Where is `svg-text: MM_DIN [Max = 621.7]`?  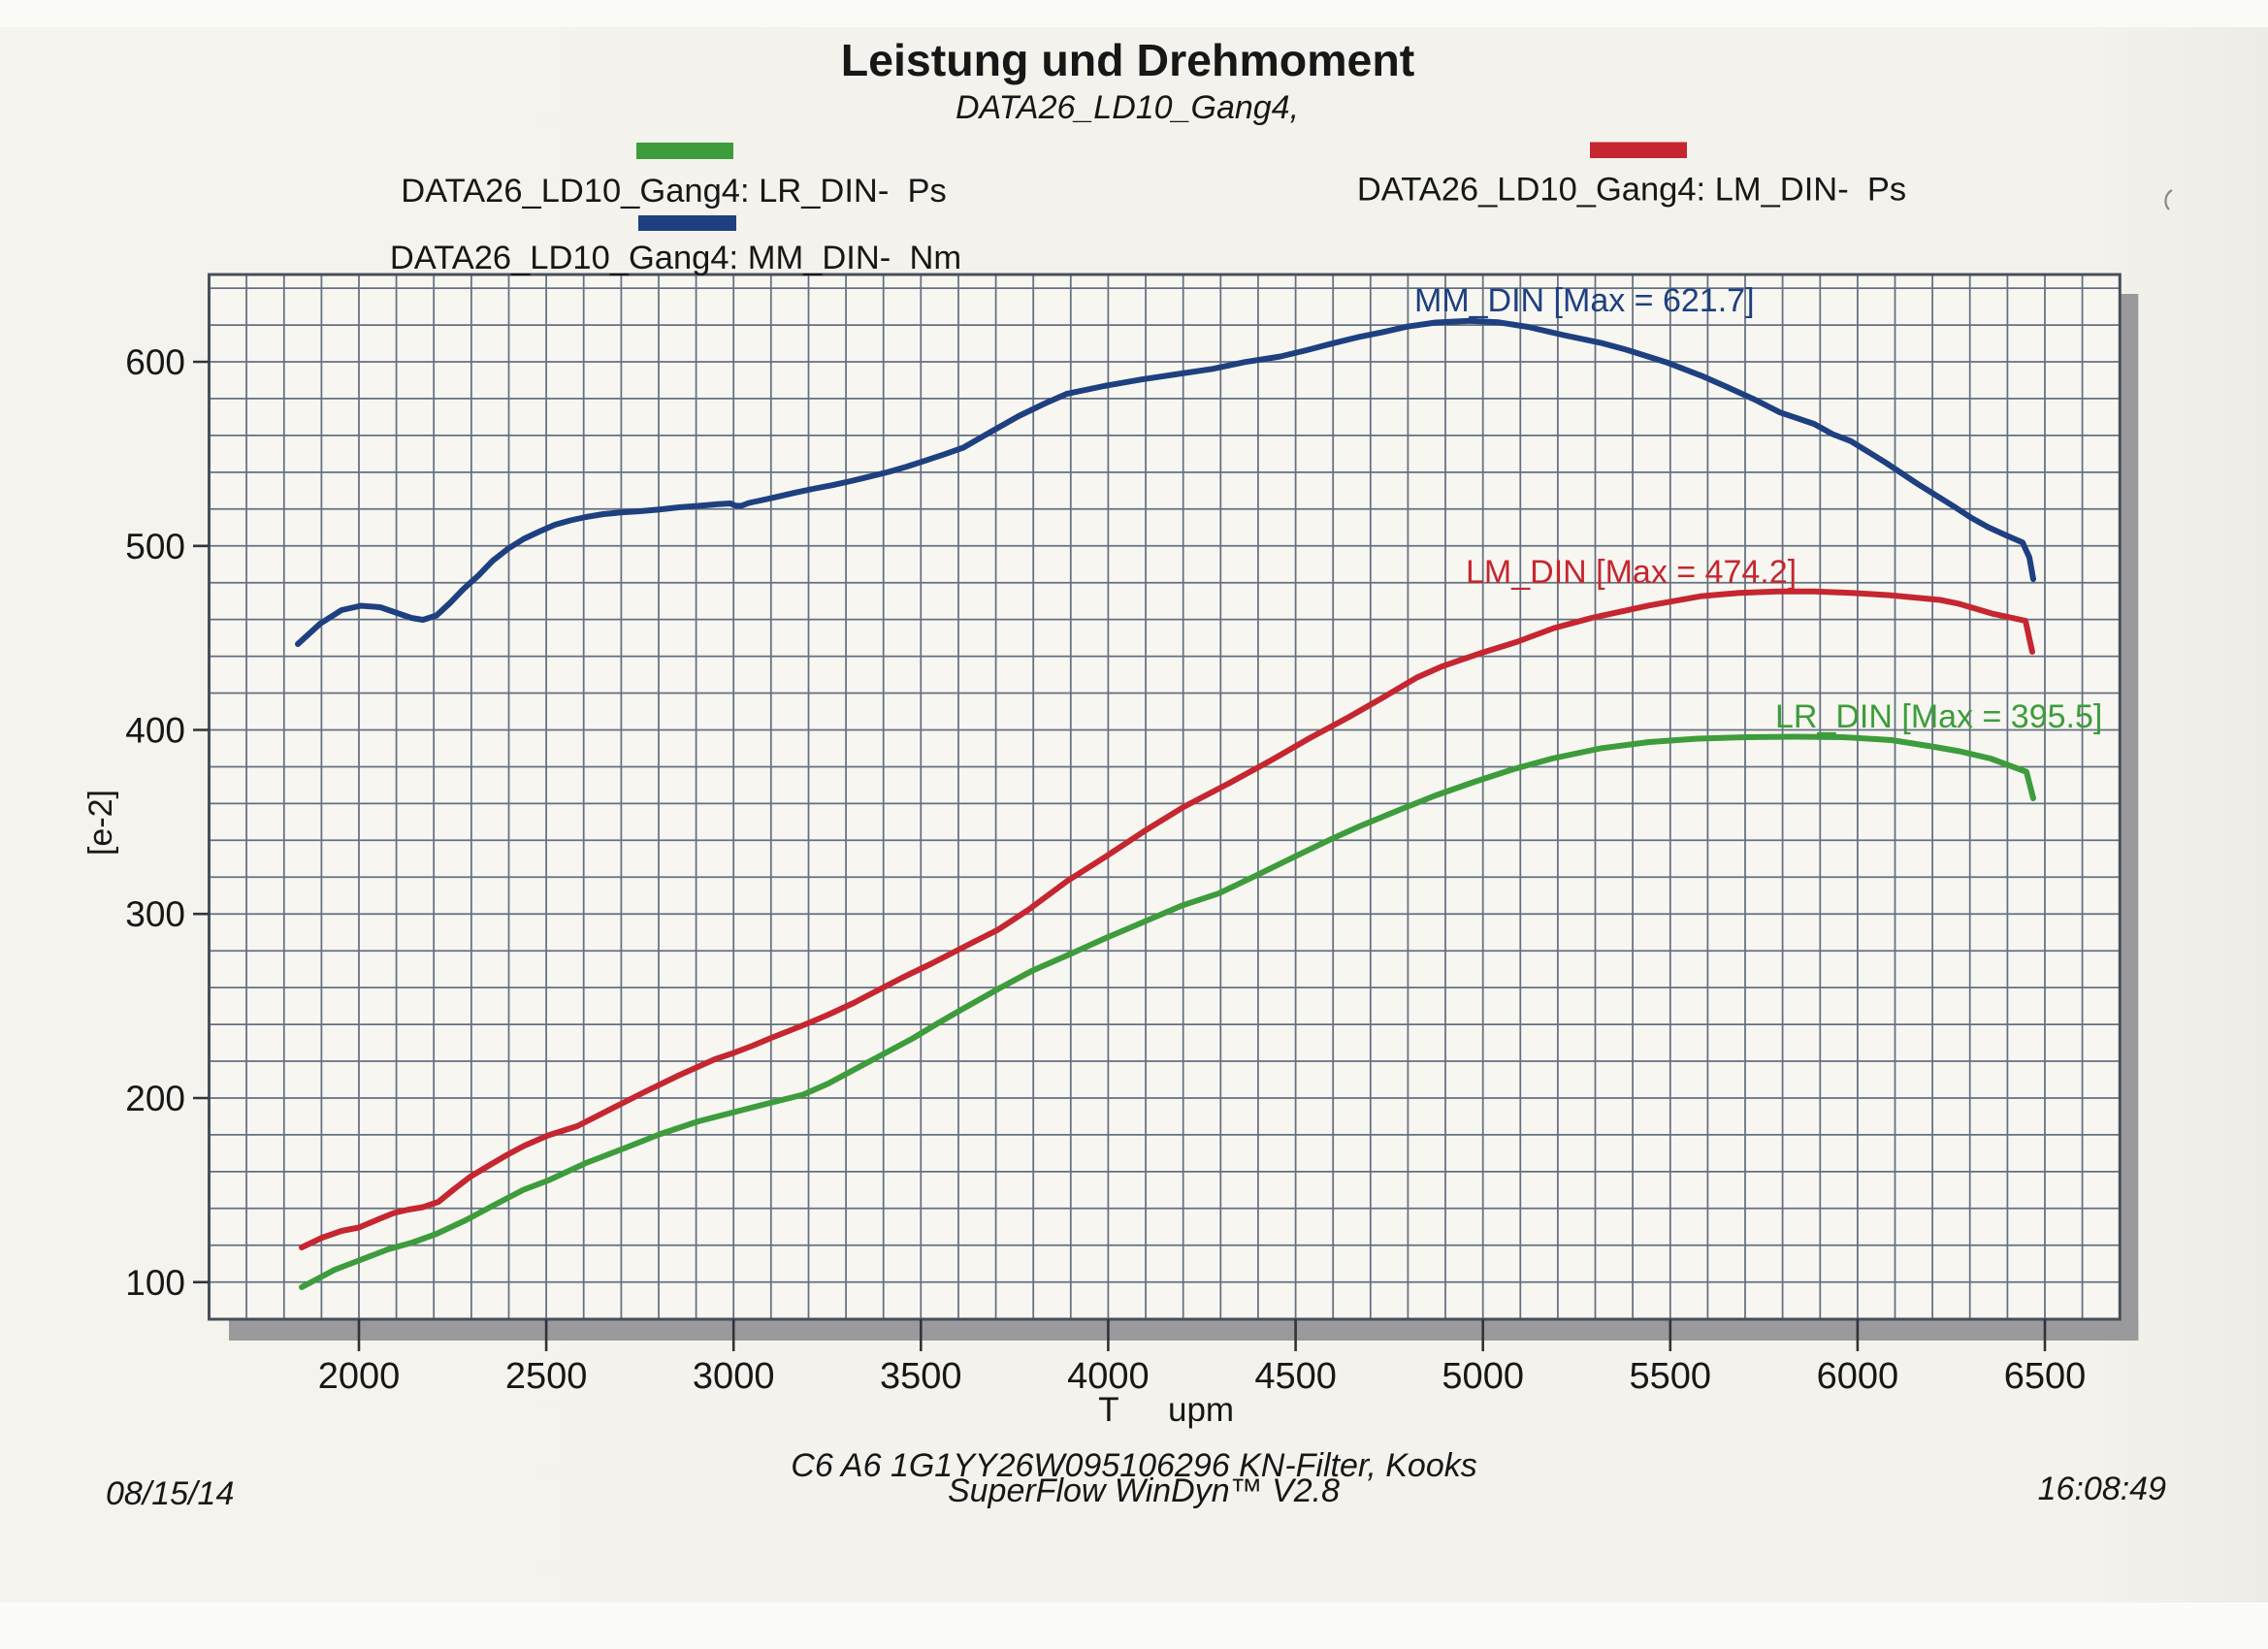 svg-text: MM_DIN [Max = 621.7] is located at coordinates (1584, 300).